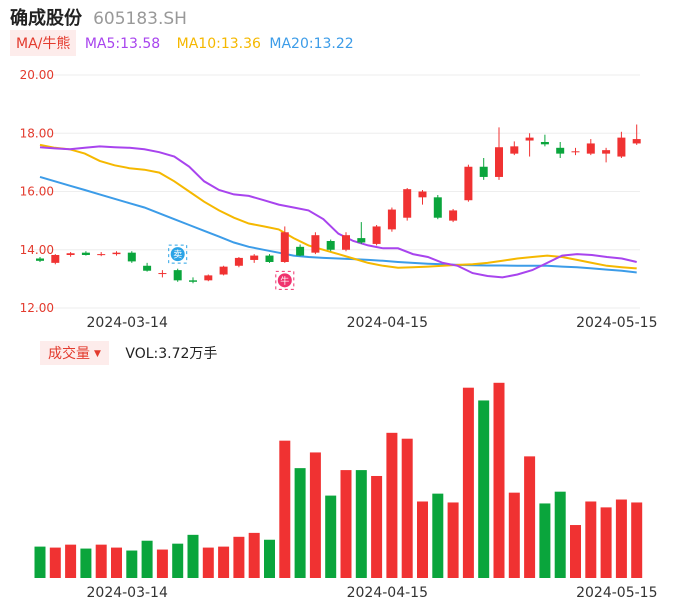  What do you see at coordinates (37, 192) in the screenshot?
I see `price-tick-label: 16.00` at bounding box center [37, 192].